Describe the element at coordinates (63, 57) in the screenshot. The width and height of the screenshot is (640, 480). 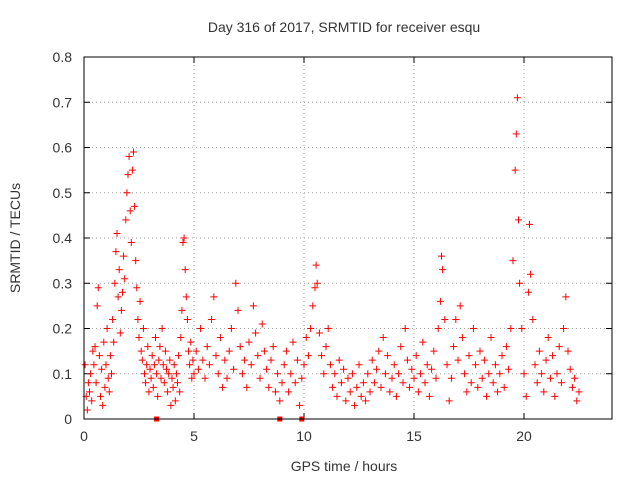
I see `y-tick-label: 0.8` at that location.